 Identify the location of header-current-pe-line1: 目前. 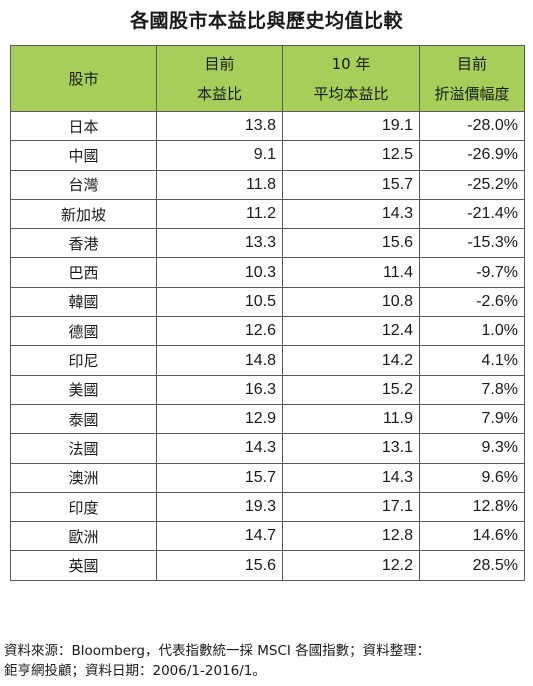
(219, 63).